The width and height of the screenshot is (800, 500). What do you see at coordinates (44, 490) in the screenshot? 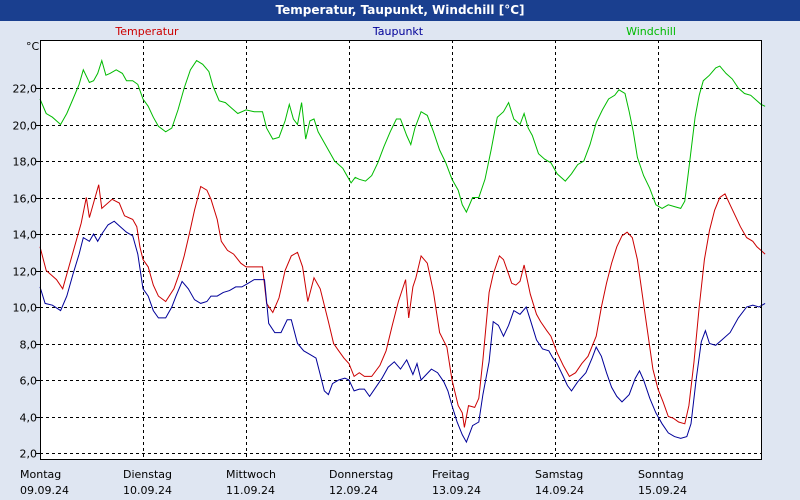
I see `x-tick-label-date: 09.09.24` at bounding box center [44, 490].